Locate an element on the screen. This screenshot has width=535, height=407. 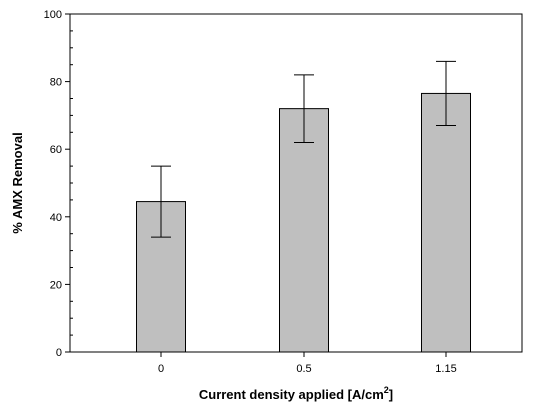
y-tick-label: 60 is located at coordinates (56, 150).